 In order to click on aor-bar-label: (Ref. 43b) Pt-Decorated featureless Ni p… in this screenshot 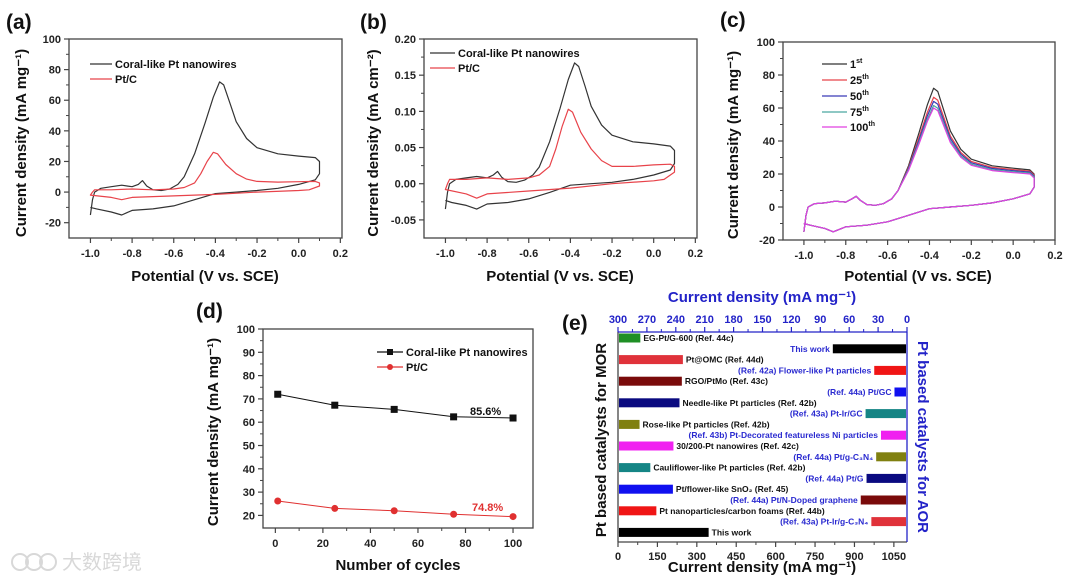, I will do `click(784, 435)`.